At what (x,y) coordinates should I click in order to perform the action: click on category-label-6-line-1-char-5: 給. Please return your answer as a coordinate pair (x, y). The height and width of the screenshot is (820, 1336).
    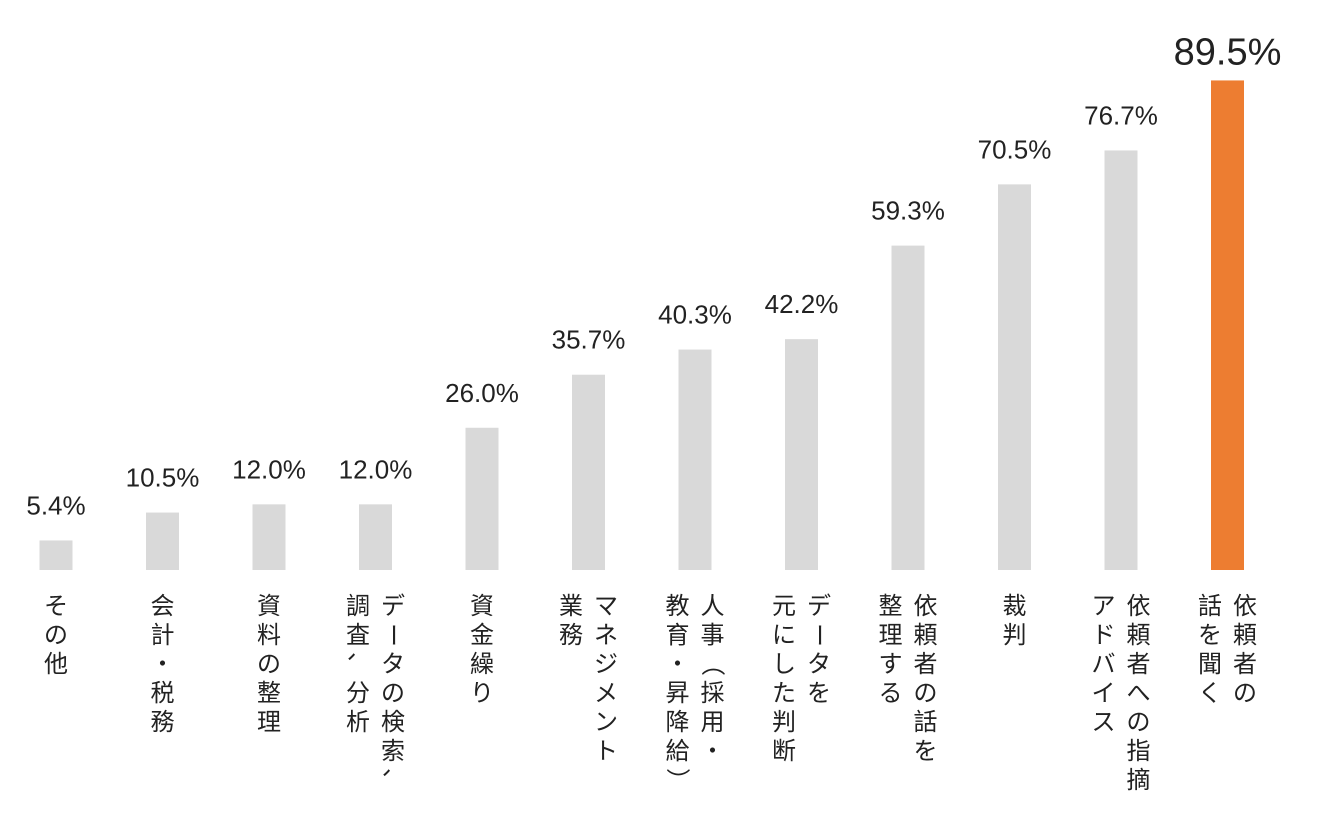
    Looking at the image, I should click on (678, 751).